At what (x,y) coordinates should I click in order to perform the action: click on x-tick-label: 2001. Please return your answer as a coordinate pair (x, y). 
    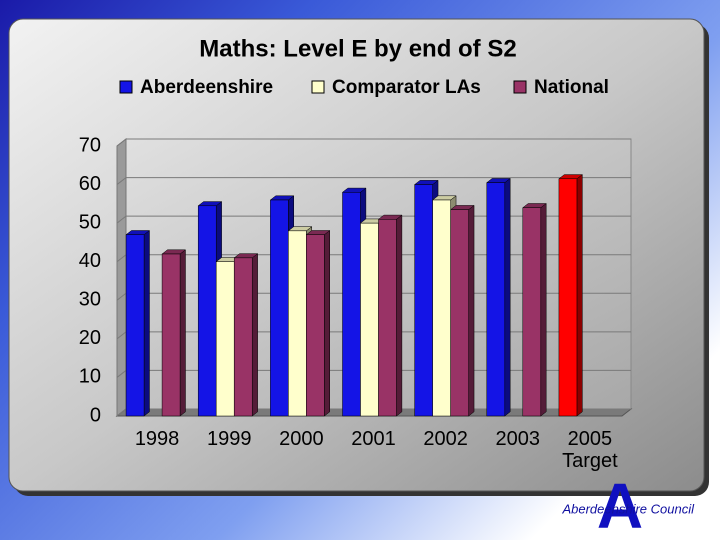
    Looking at the image, I should click on (373, 439).